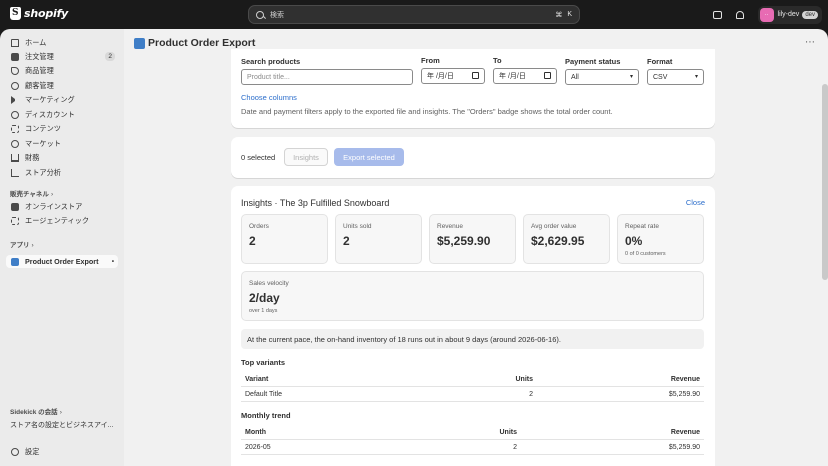 This screenshot has width=828, height=466. I want to click on stat-label: Repeat rate, so click(642, 226).